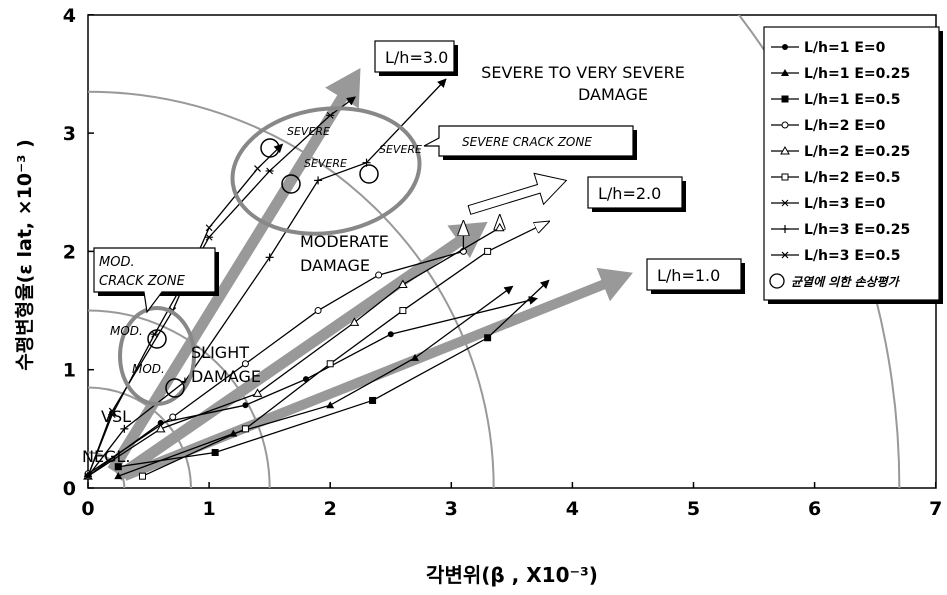 This screenshot has height=595, width=947. I want to click on zone-label-severe-2: DAMAGE, so click(613, 94).